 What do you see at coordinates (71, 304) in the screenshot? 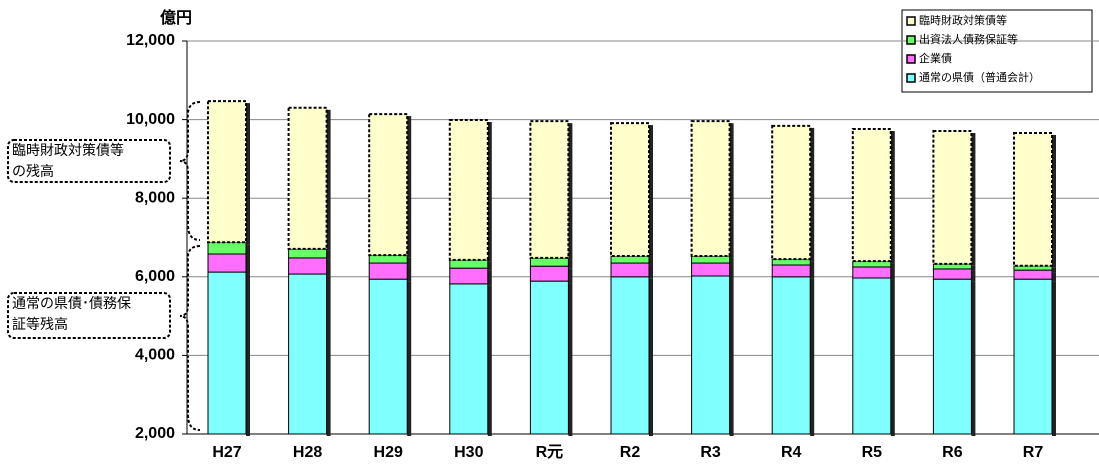
I see `annotation: 通常の県債･債務保` at bounding box center [71, 304].